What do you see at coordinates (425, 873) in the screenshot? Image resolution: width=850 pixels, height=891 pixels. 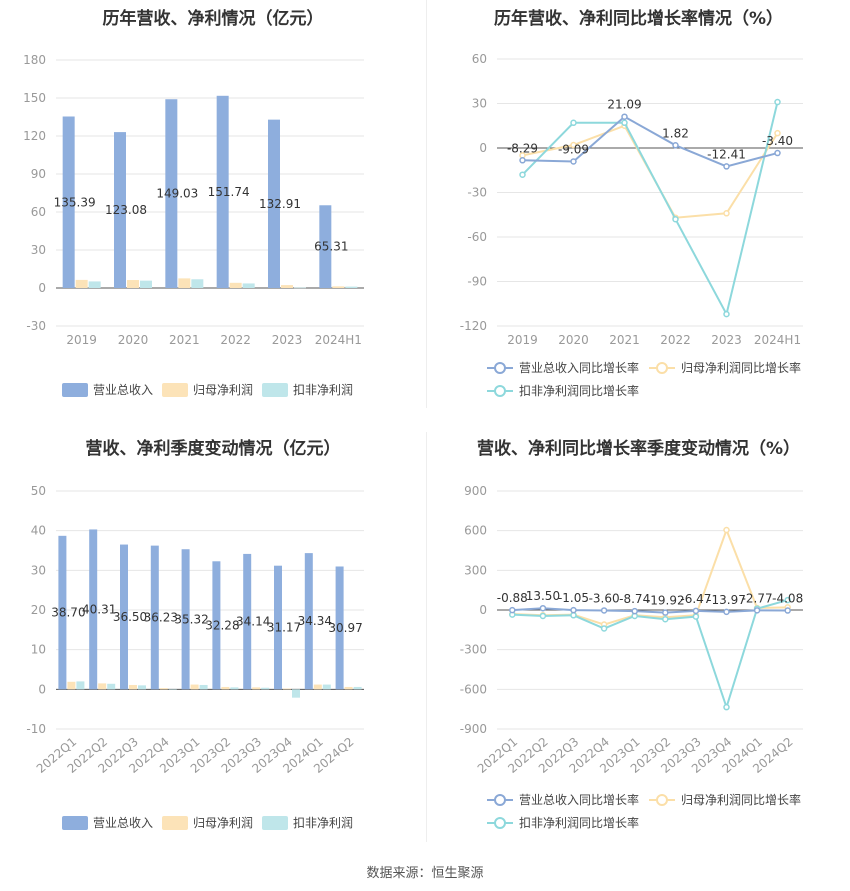 I see `data-source-note: 数据来源：恒生聚源` at bounding box center [425, 873].